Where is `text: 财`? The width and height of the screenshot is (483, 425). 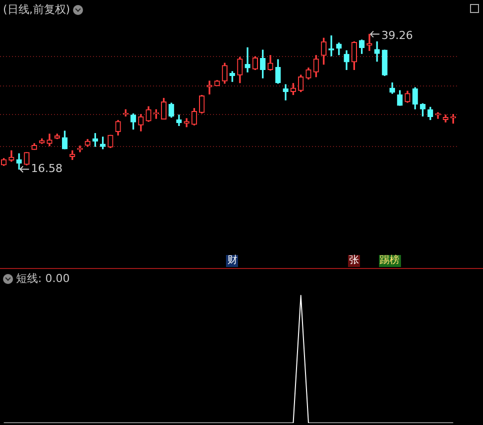 text: 财 is located at coordinates (232, 261).